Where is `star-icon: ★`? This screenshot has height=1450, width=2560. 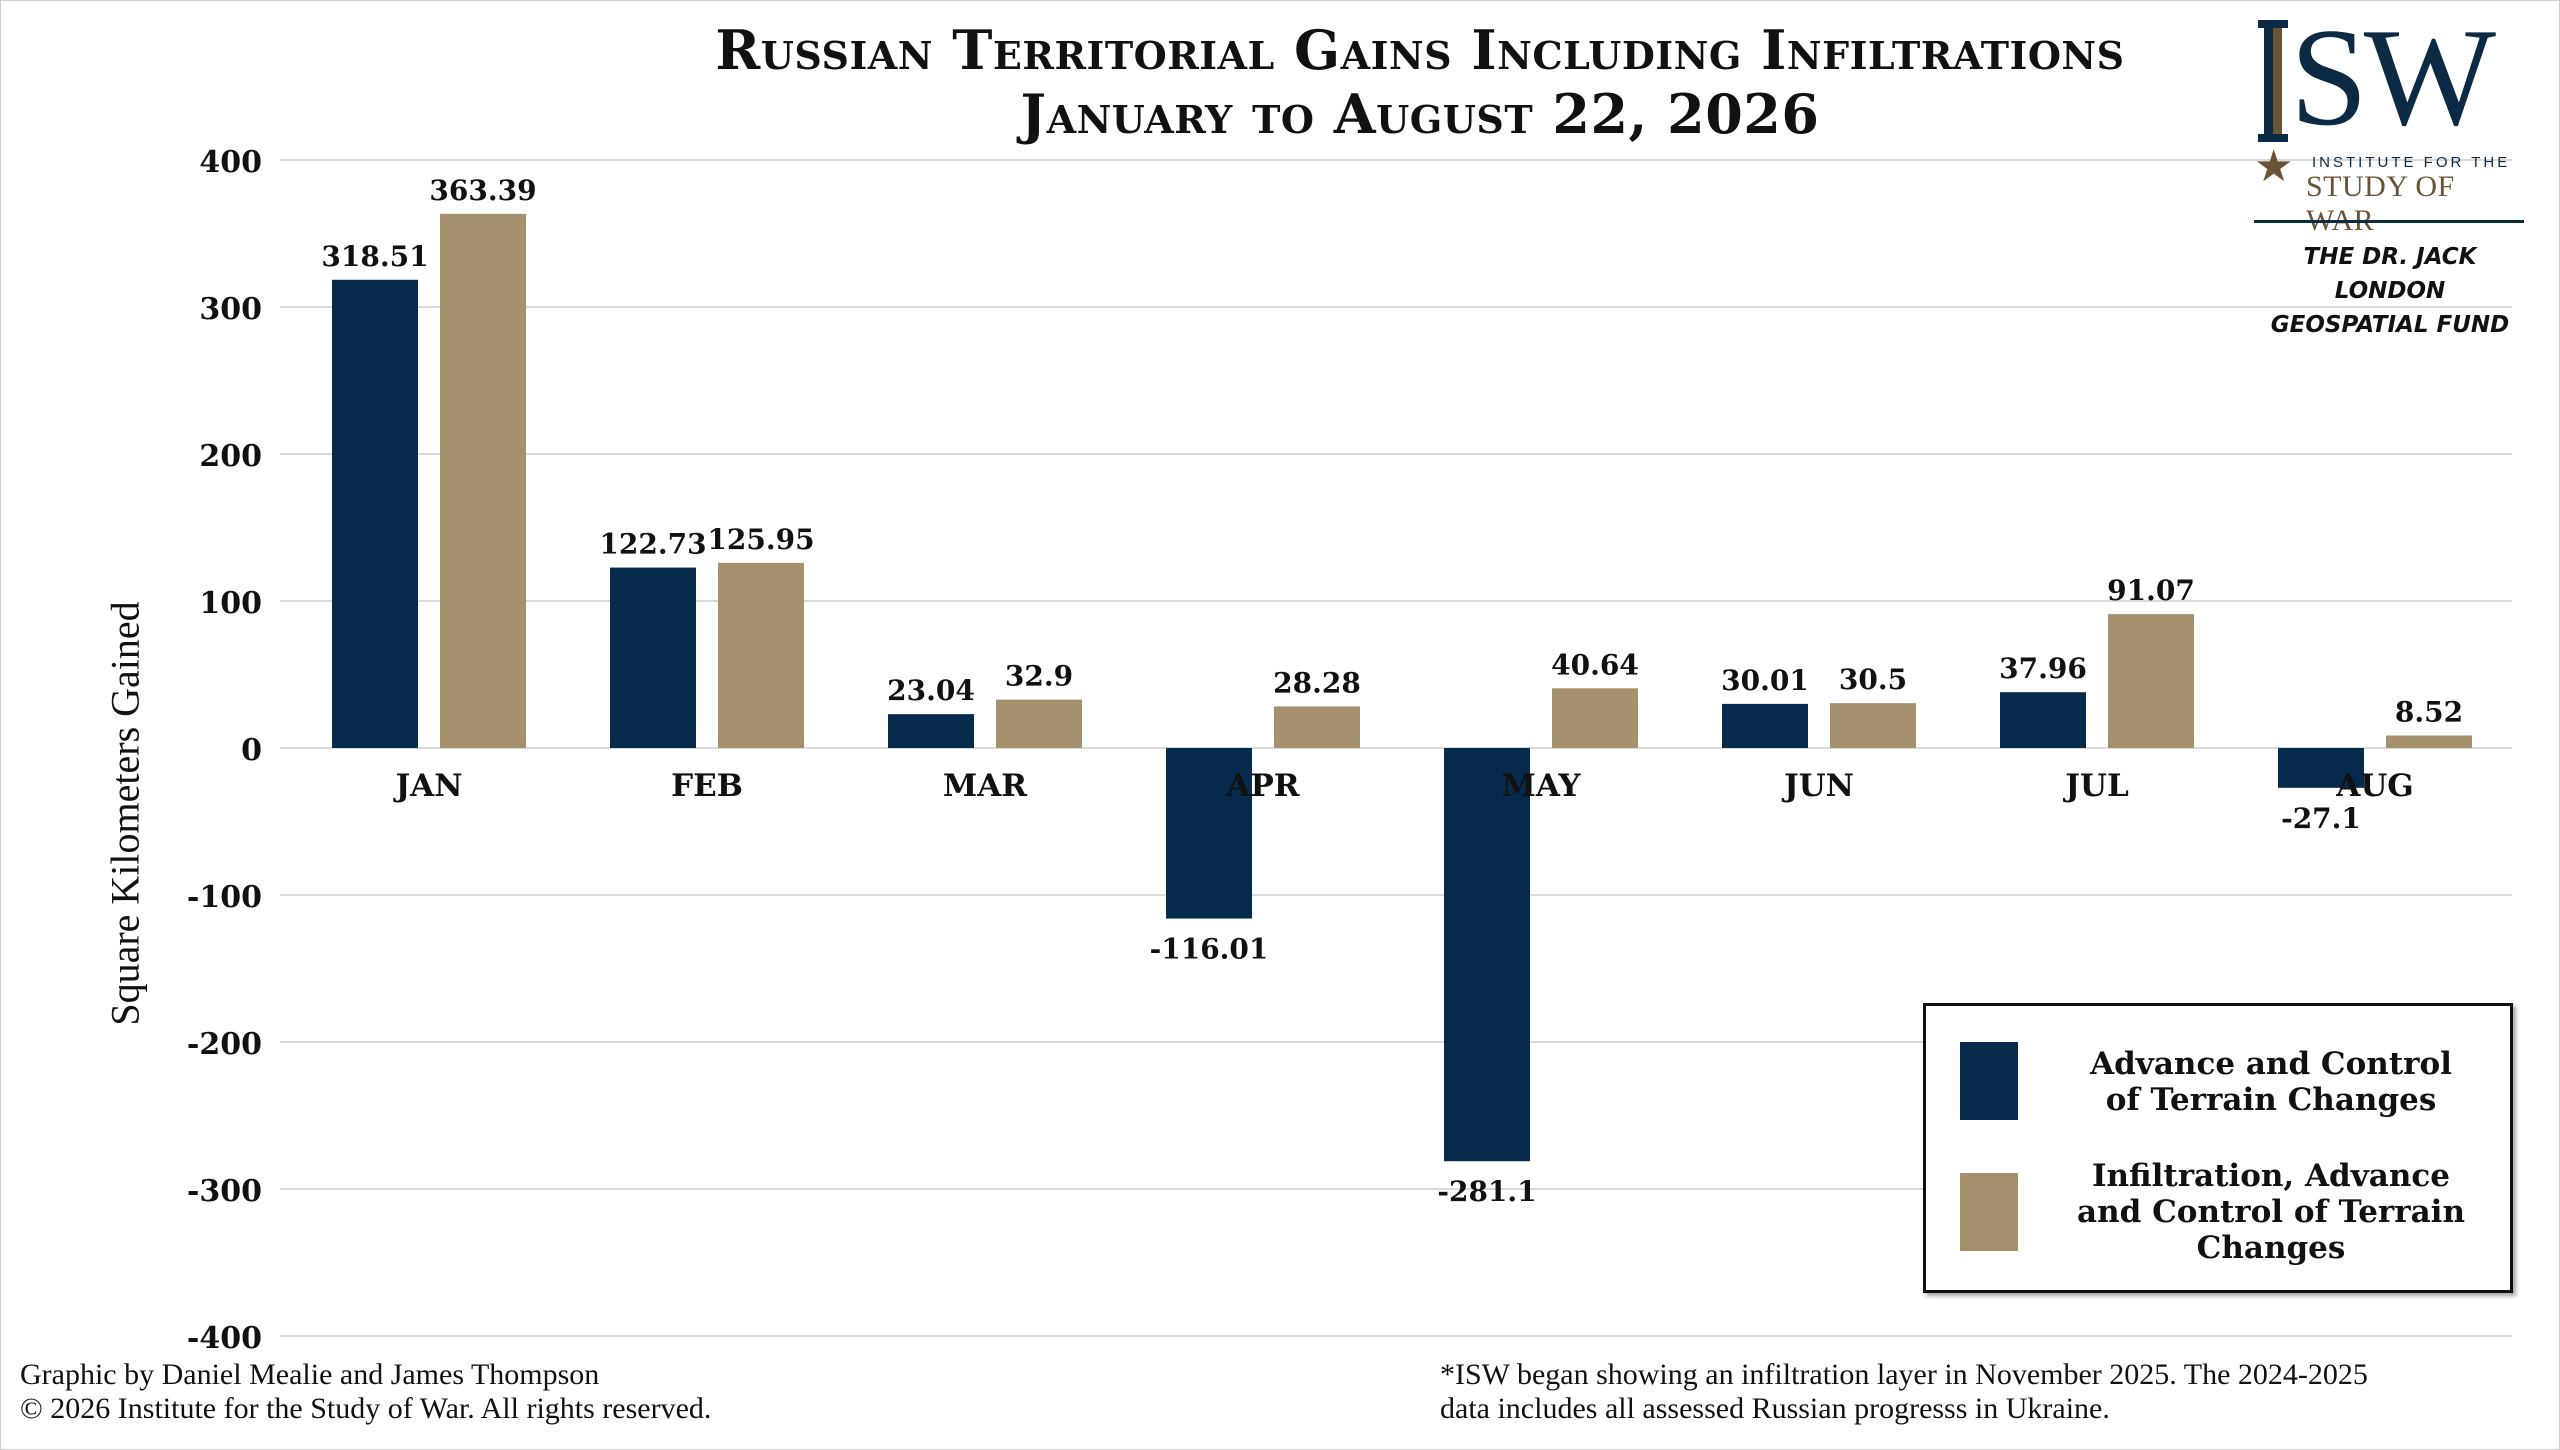
star-icon: ★ is located at coordinates (2274, 166).